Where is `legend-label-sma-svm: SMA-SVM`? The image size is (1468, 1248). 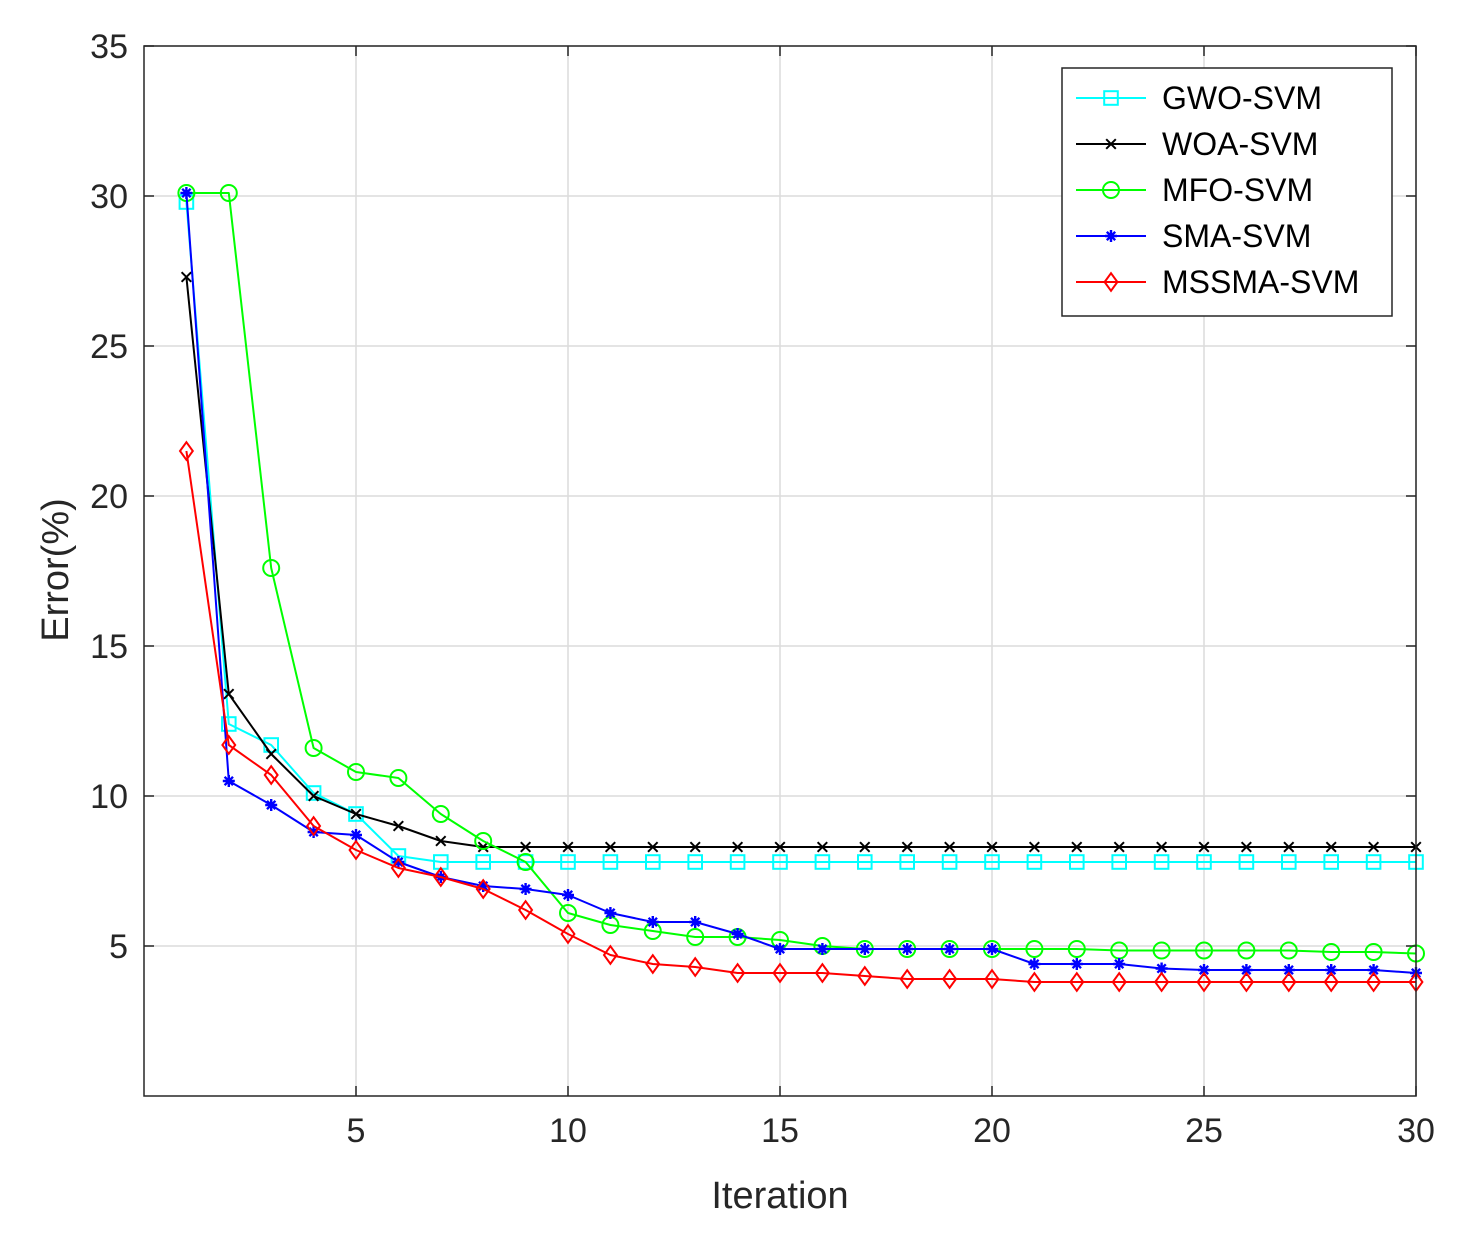
legend-label-sma-svm: SMA-SVM is located at coordinates (1236, 236).